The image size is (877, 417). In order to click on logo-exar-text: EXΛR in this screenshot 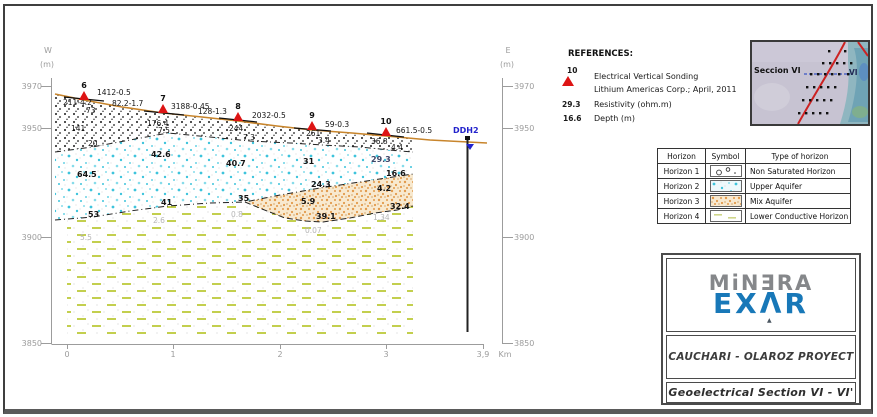, I will do `click(761, 303)`.